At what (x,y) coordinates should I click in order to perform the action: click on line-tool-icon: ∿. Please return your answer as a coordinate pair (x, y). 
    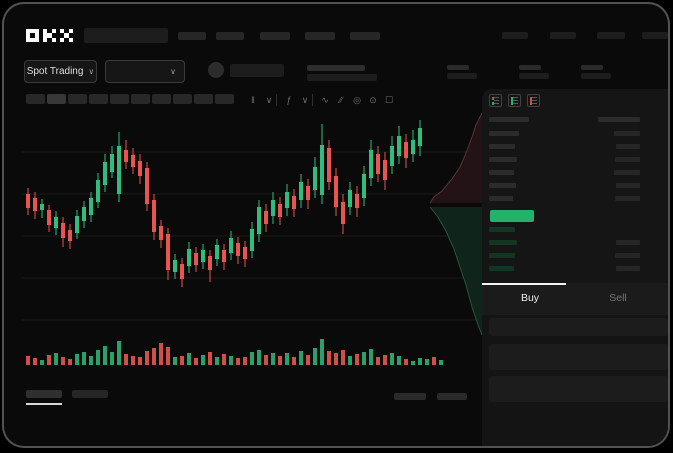
    Looking at the image, I should click on (325, 100).